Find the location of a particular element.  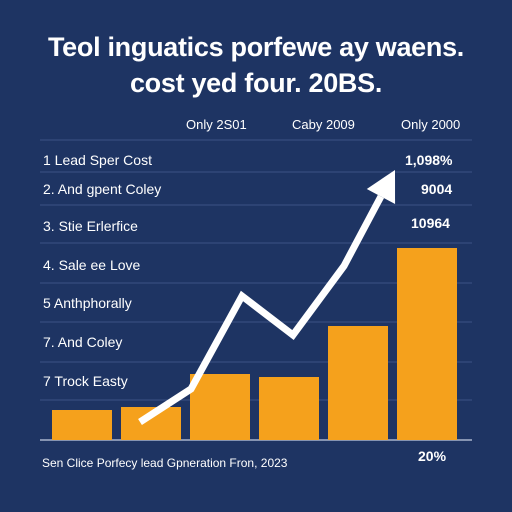

trend-arrow-head is located at coordinates (381, 187).